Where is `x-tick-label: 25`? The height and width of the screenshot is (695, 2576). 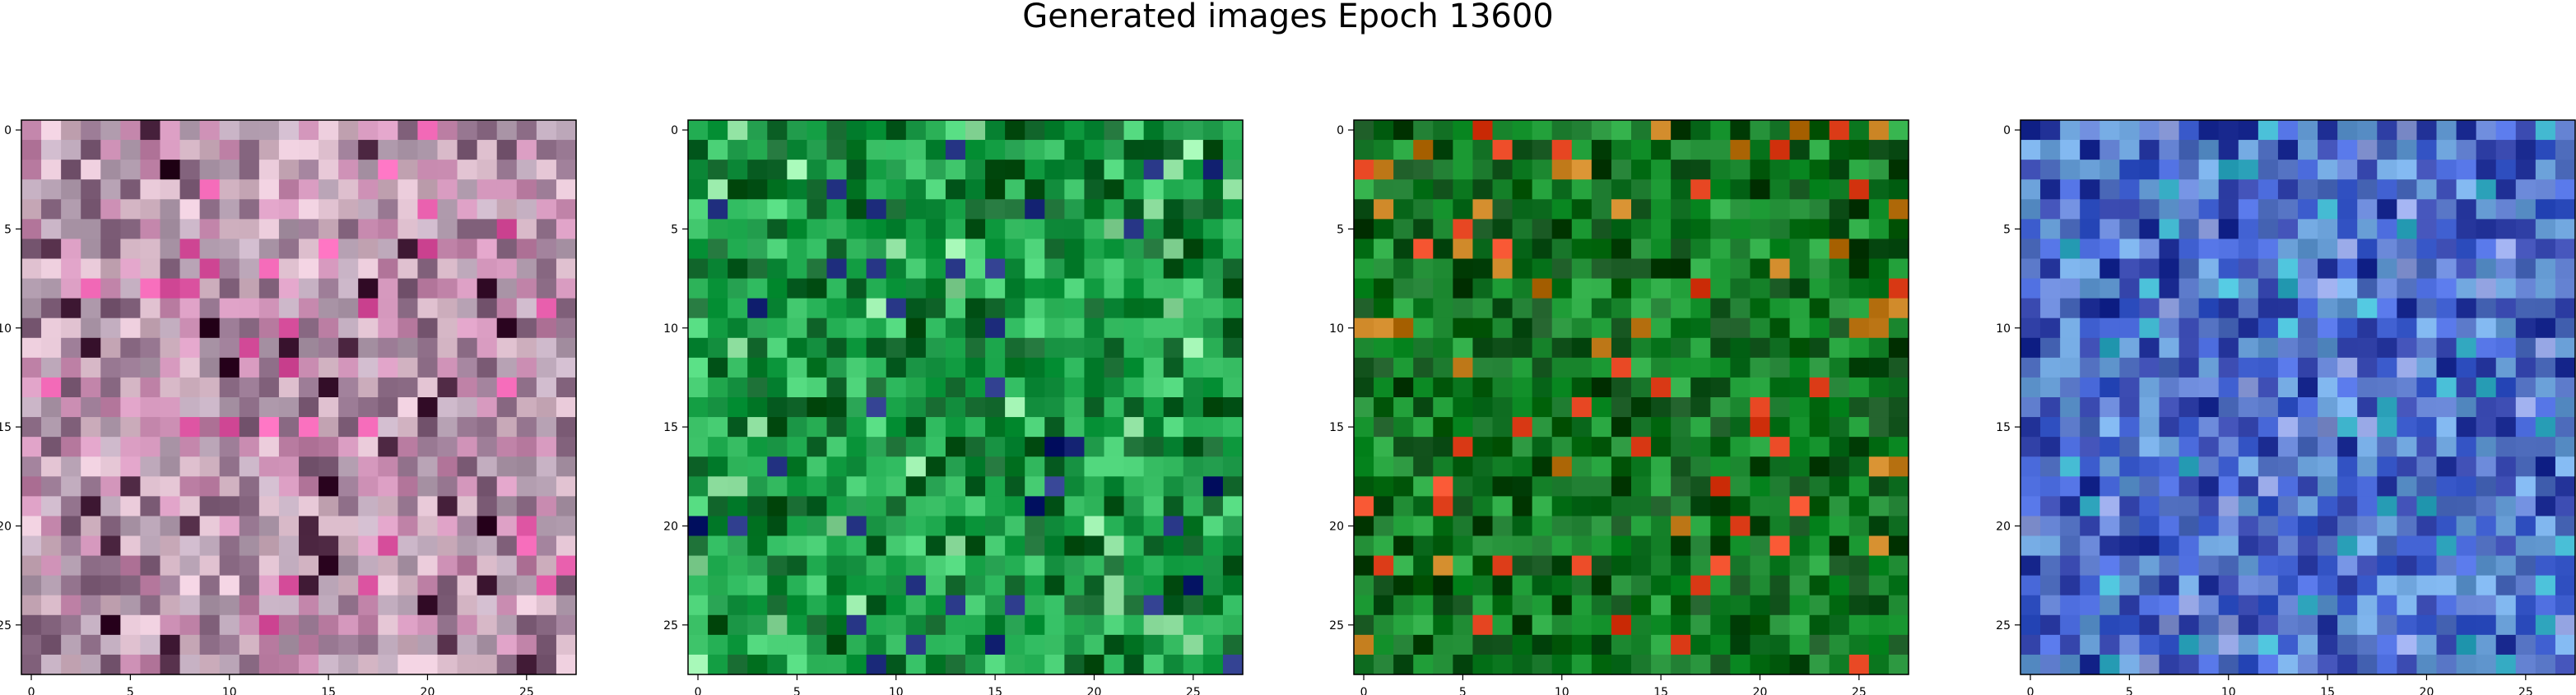
x-tick-label: 25 is located at coordinates (2525, 690).